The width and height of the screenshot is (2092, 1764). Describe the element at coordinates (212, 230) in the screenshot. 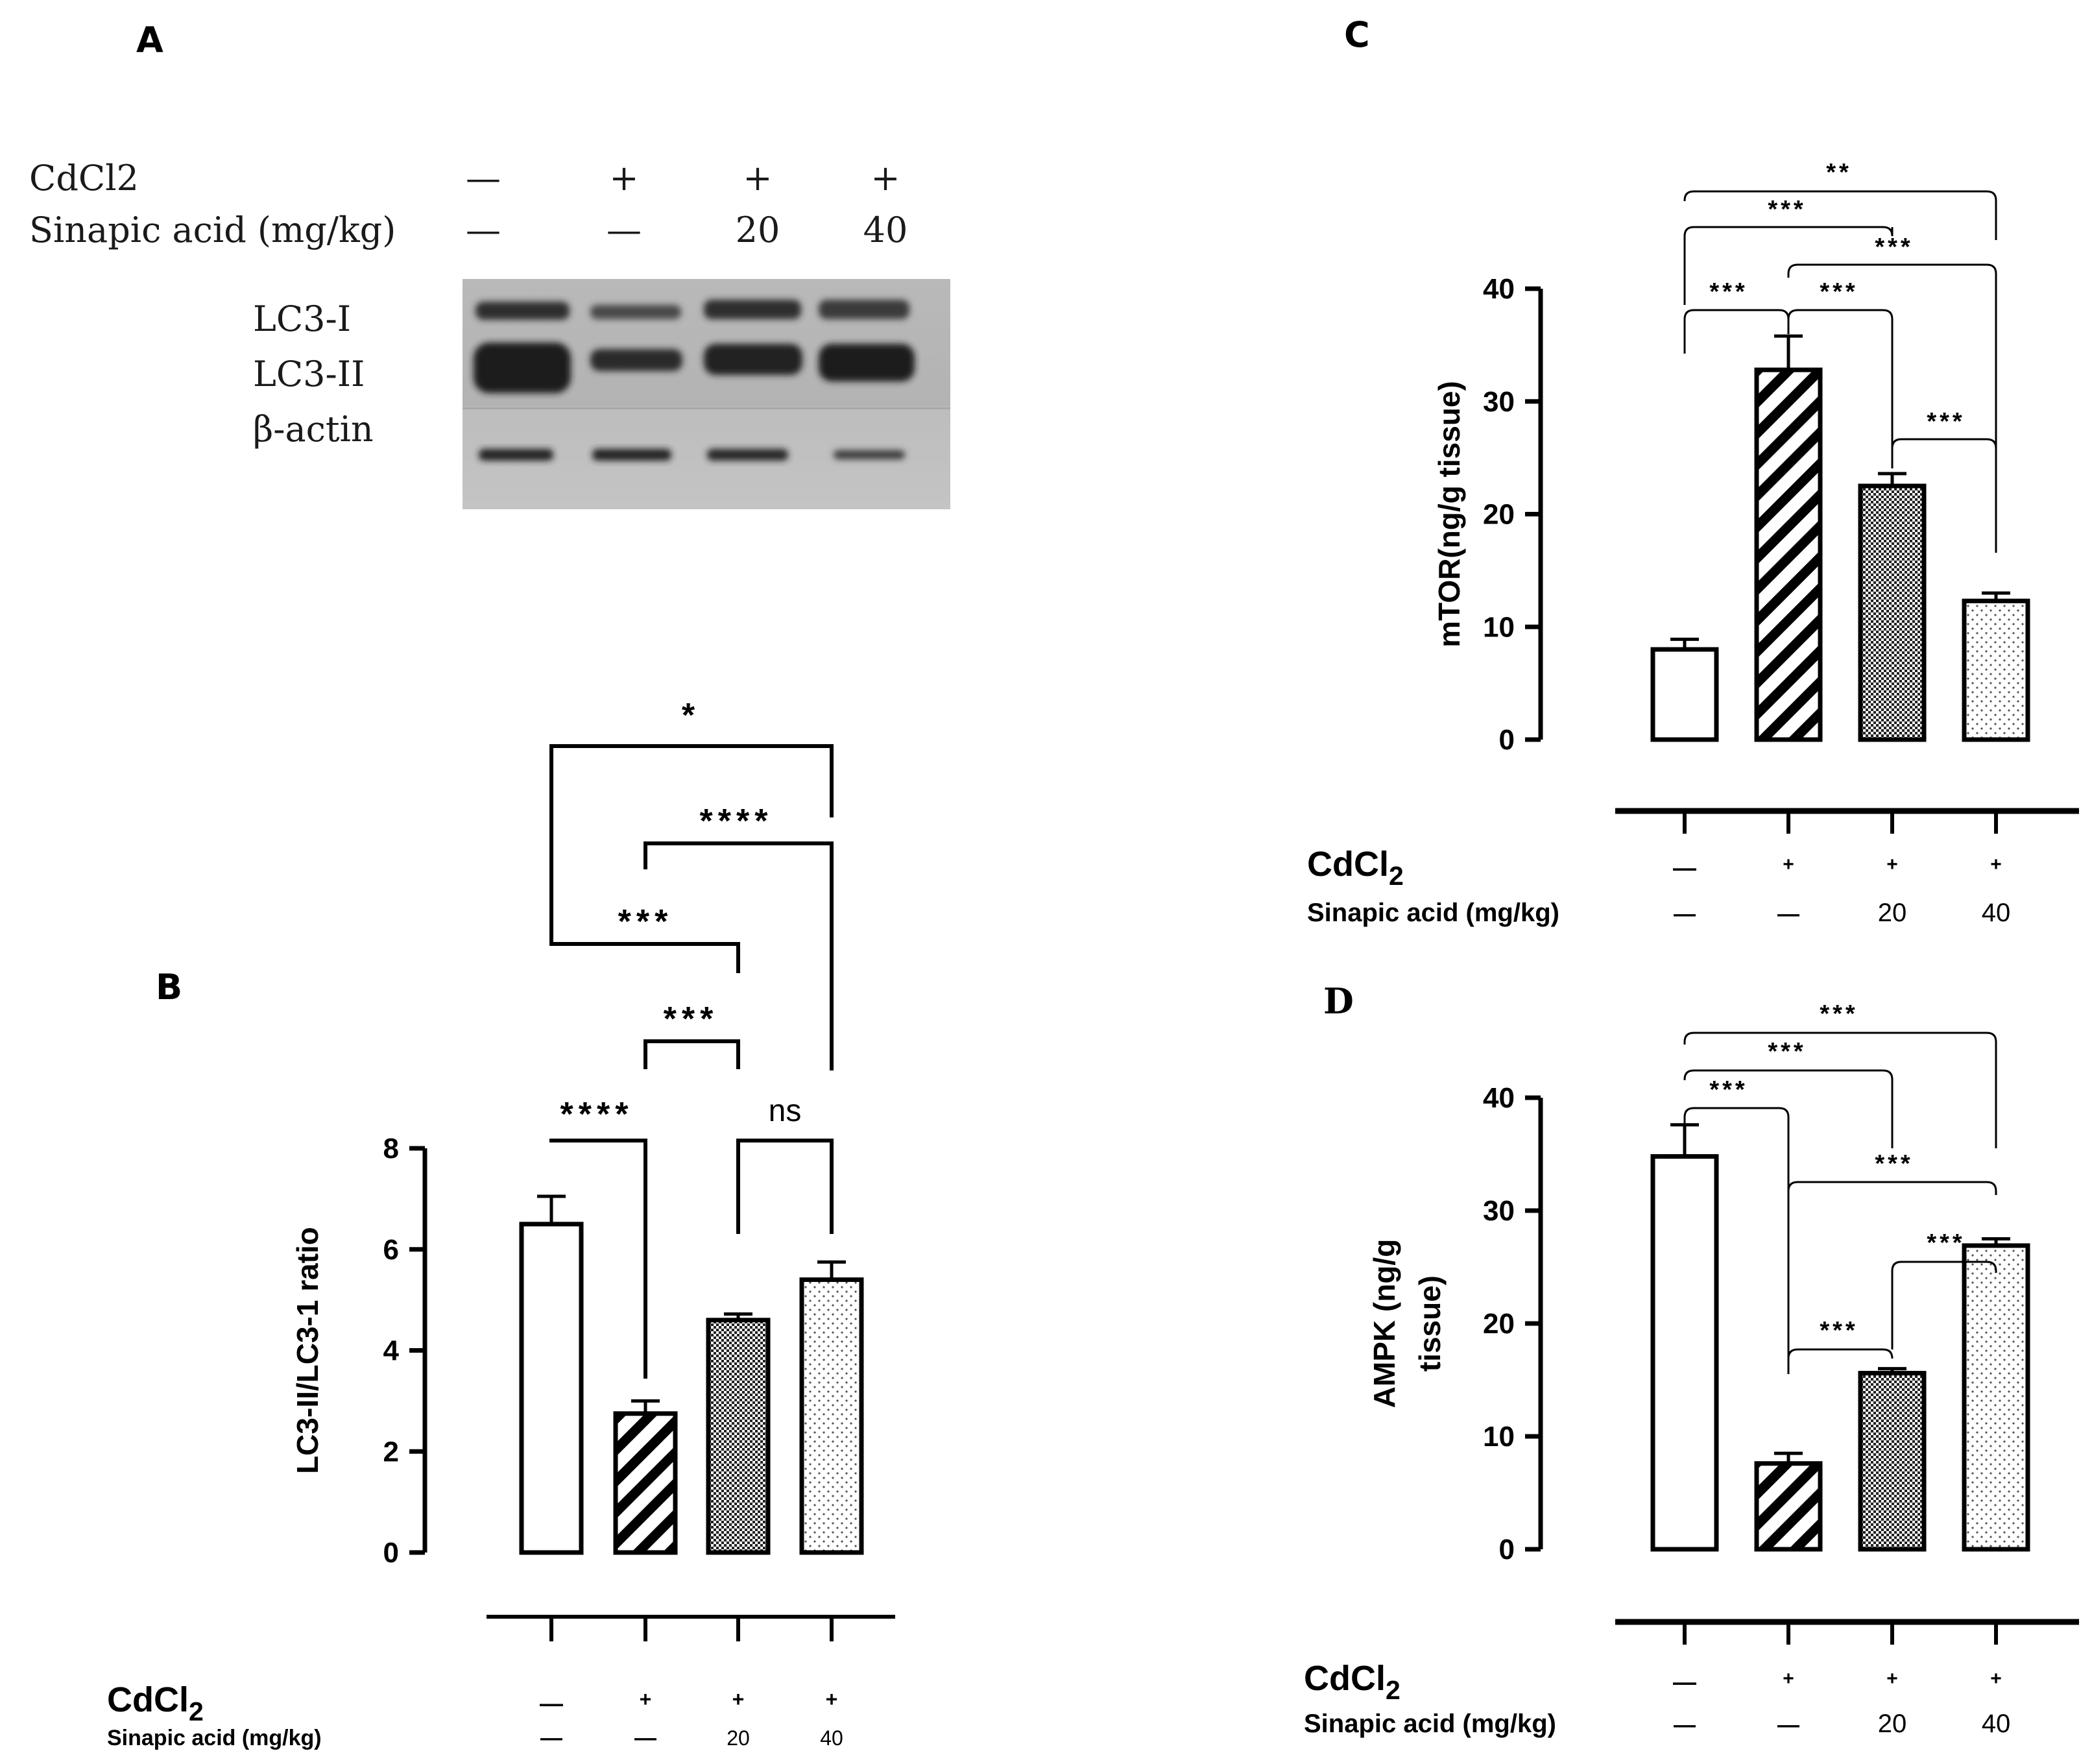

I see `row-label-sinapic-acid: Sinapic acid (mg/kg)` at that location.